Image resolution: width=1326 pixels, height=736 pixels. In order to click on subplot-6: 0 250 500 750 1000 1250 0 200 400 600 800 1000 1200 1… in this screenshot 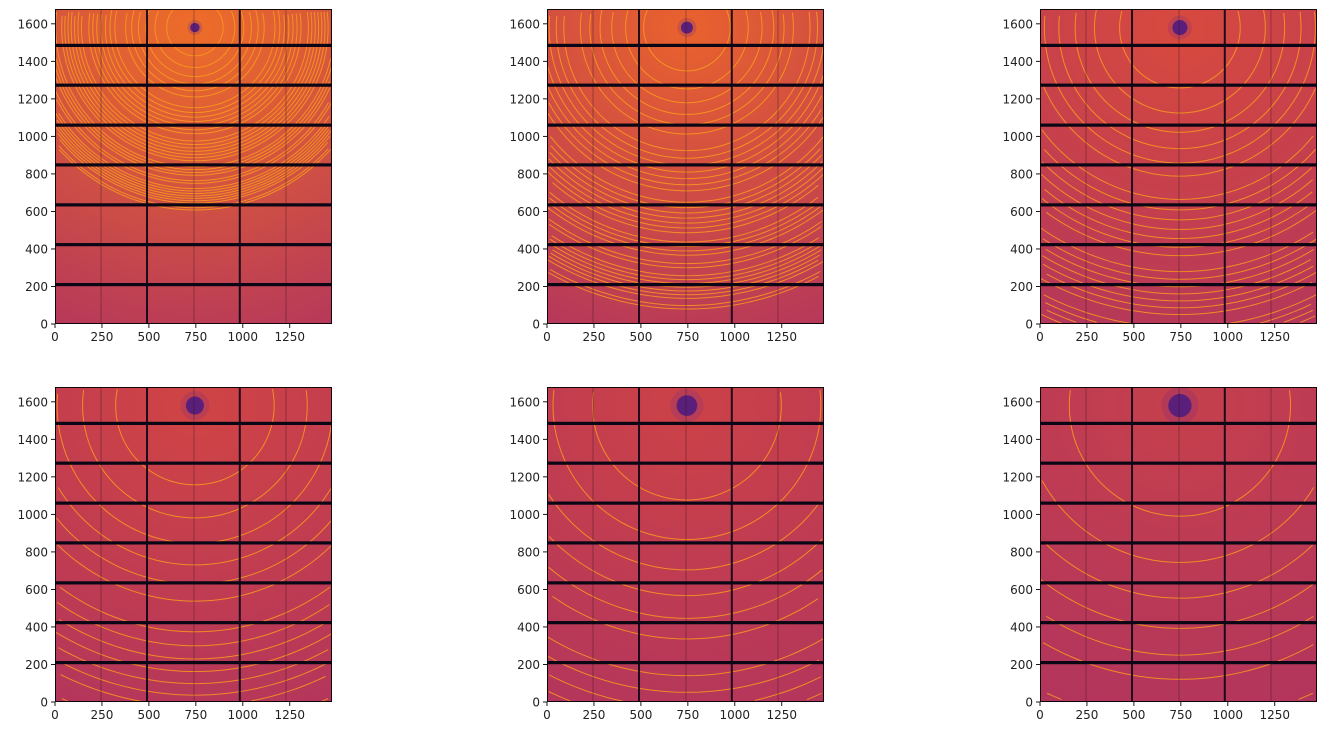, I will do `click(1159, 554)`.